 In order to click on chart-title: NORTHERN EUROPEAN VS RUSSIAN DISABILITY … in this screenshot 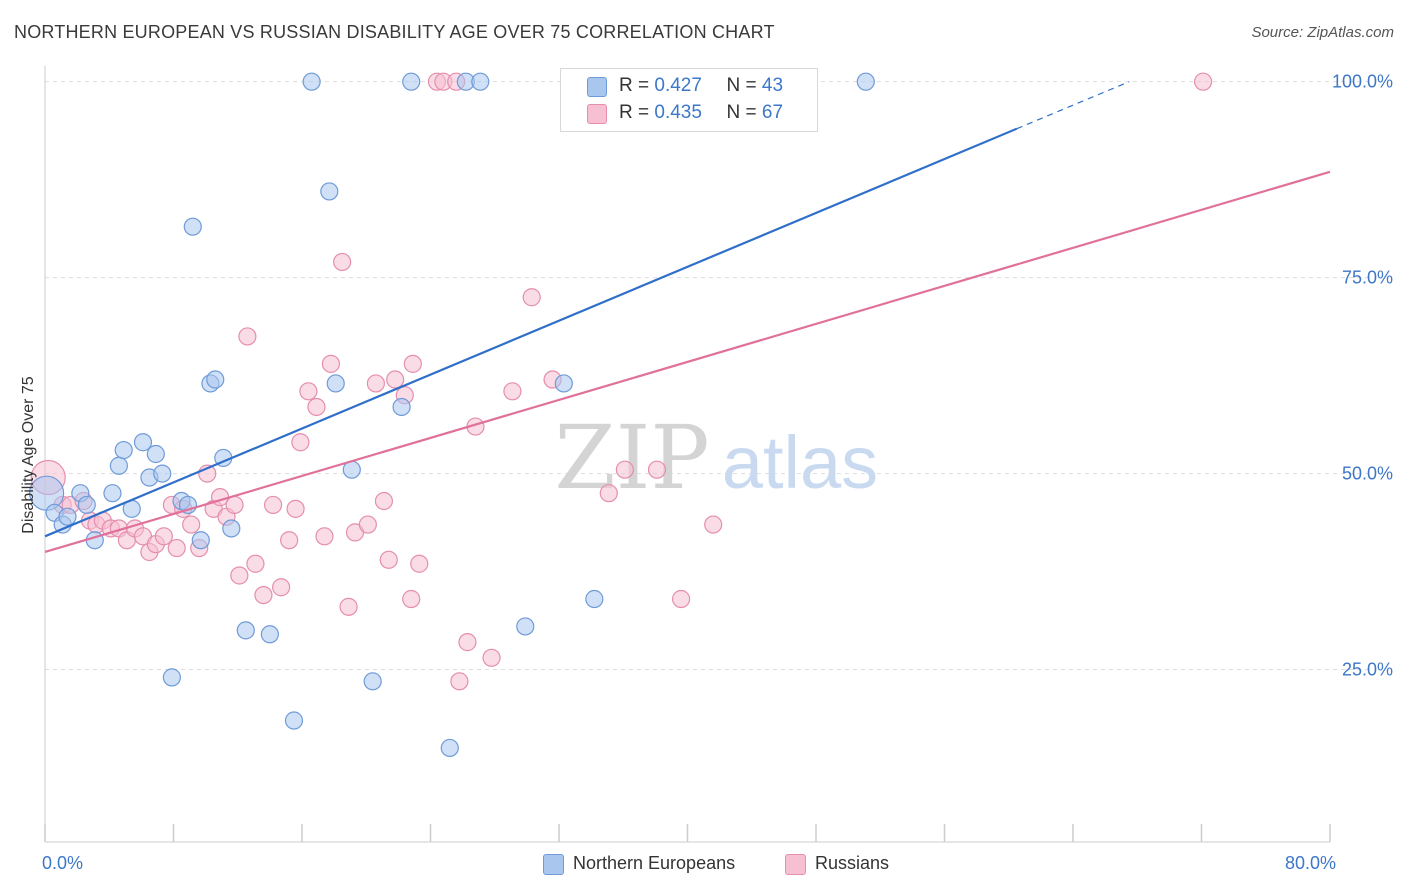, I will do `click(394, 32)`.